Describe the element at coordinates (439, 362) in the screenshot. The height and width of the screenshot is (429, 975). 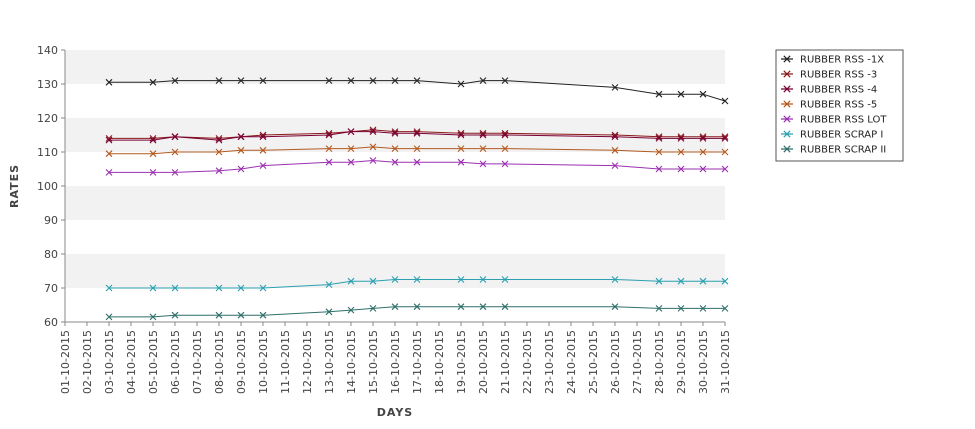
I see `x-tick-label: 18-10-2015` at that location.